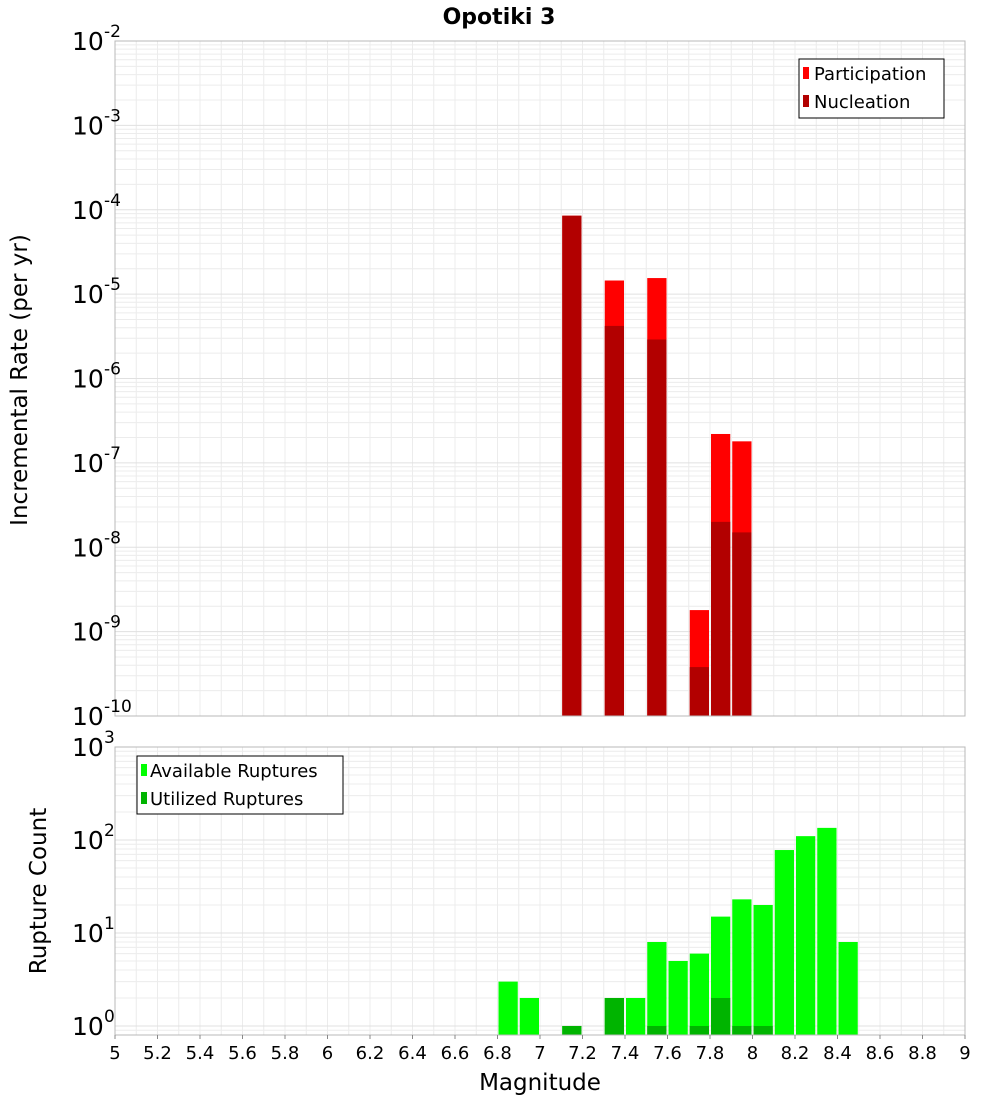 The height and width of the screenshot is (1100, 1000). What do you see at coordinates (112, 538) in the screenshot?
I see `y-tick-label-exponent: -8` at bounding box center [112, 538].